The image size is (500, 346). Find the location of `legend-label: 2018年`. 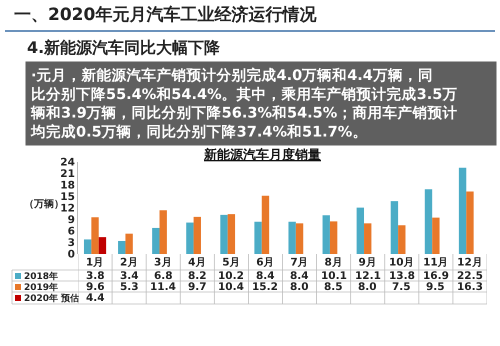

legend-label: 2018年 is located at coordinates (41, 276).